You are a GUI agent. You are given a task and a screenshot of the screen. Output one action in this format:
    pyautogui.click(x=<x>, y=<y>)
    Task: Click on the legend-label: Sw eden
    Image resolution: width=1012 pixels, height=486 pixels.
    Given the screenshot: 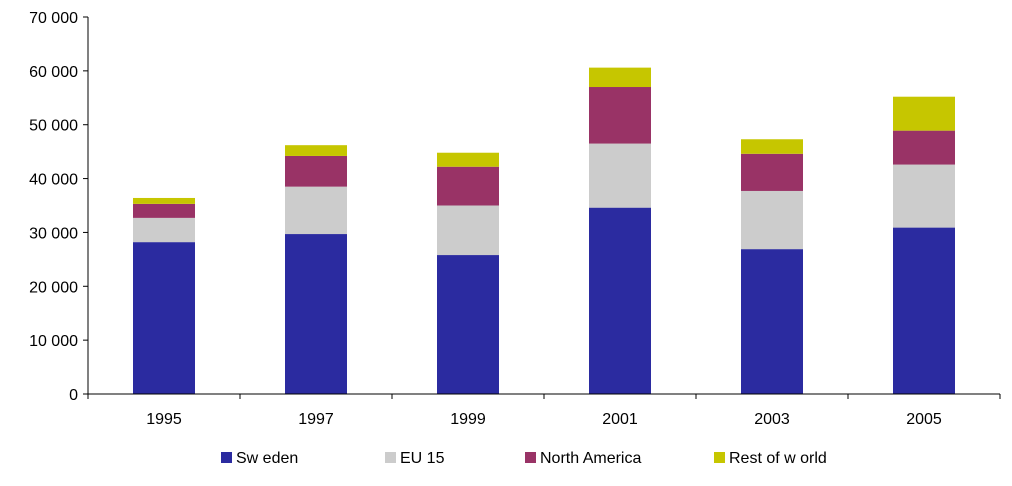 What is the action you would take?
    pyautogui.click(x=267, y=458)
    